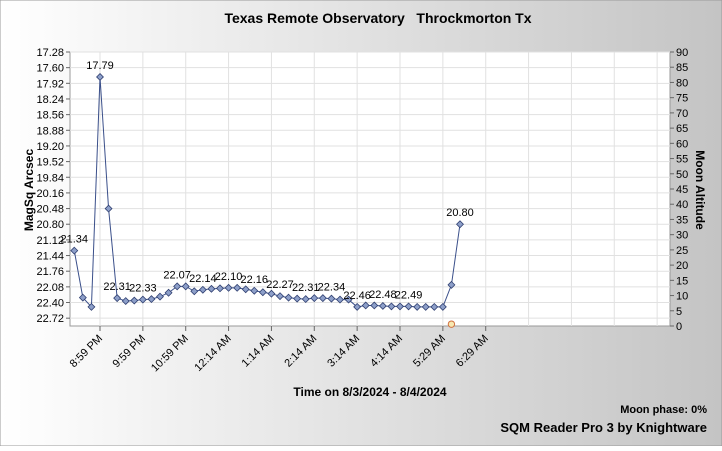 The height and width of the screenshot is (451, 722). I want to click on y-tick-label: 19.52, so click(50, 163).